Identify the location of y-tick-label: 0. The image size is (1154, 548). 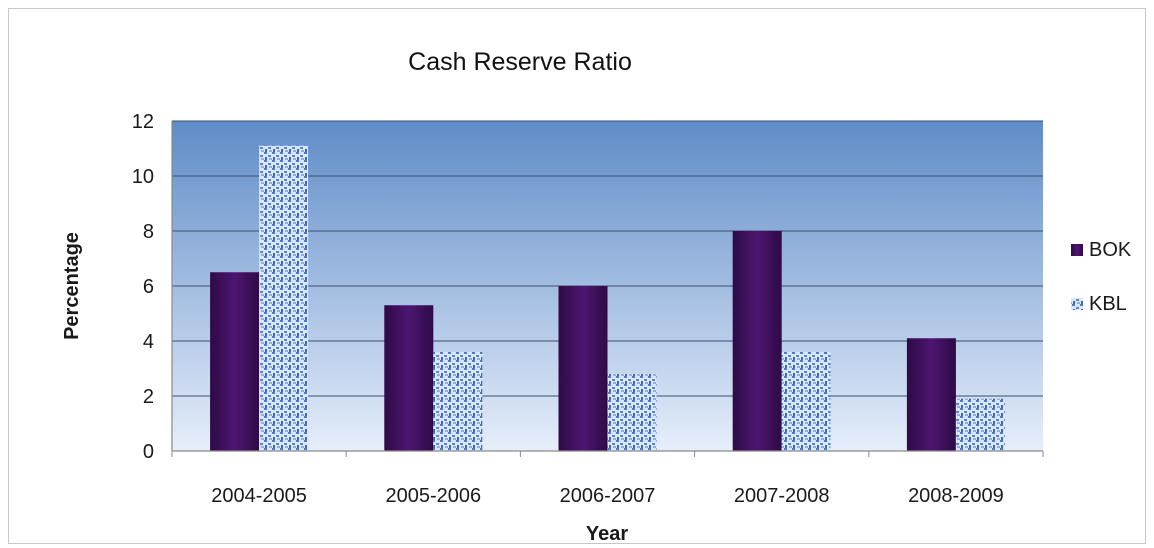
(148, 452).